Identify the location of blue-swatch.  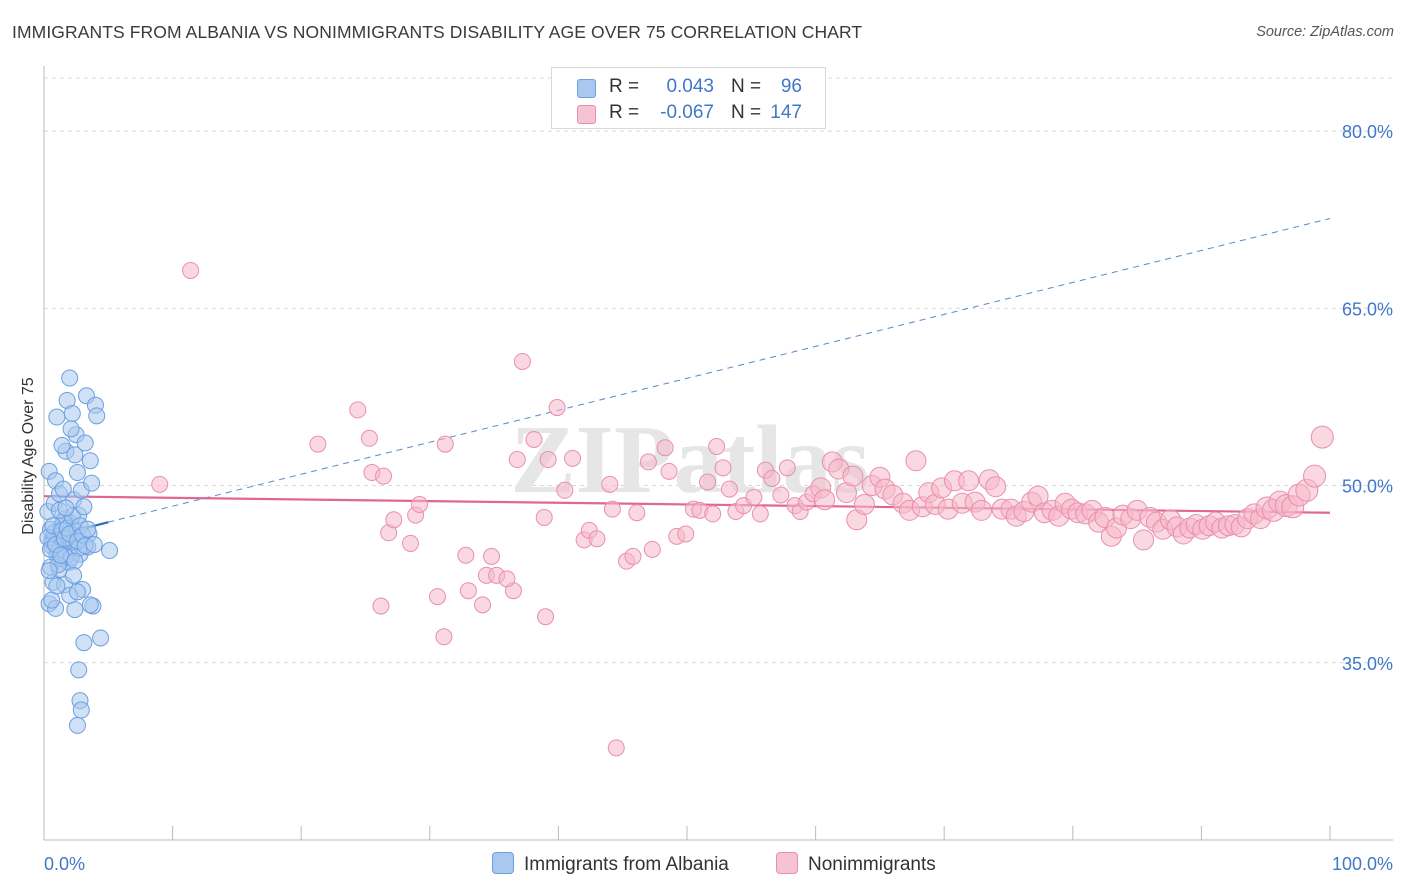
(586, 88).